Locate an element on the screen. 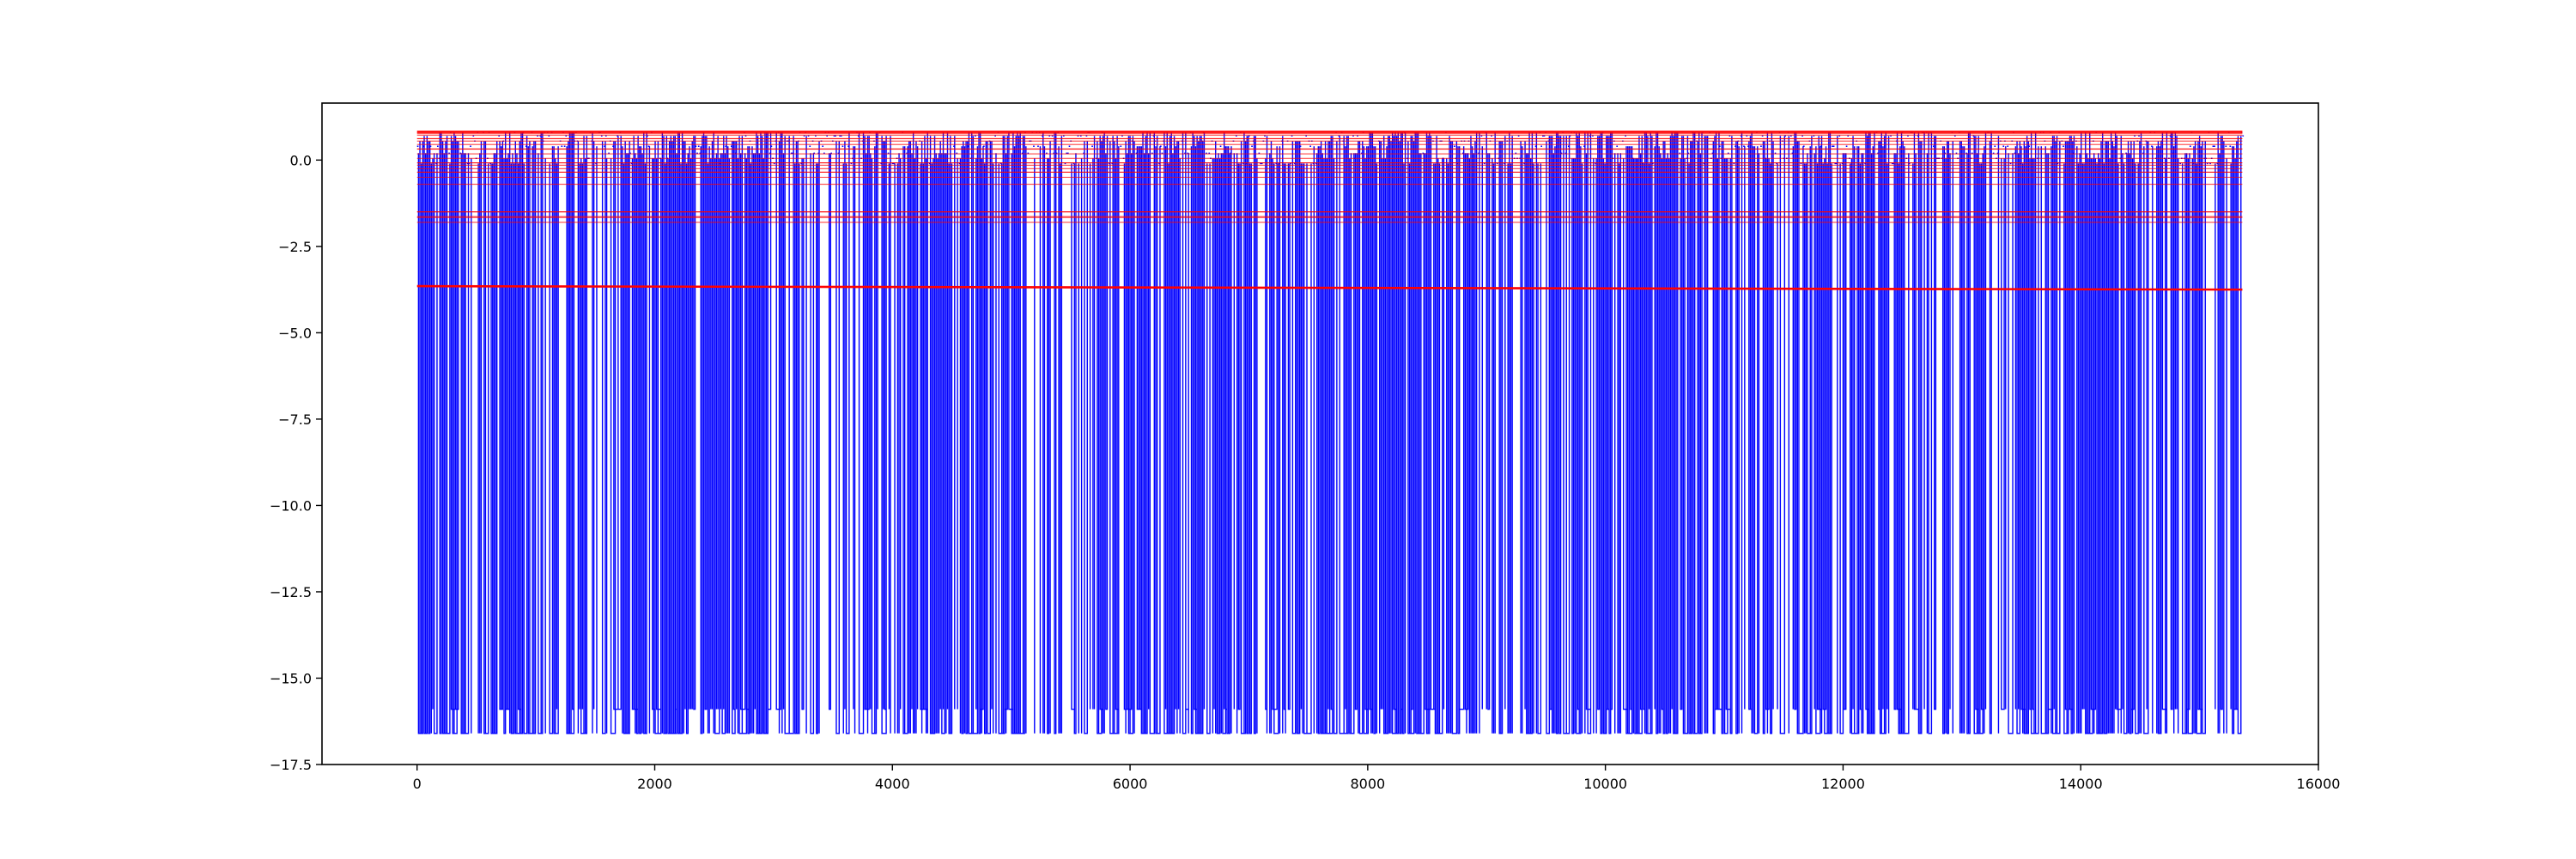 This screenshot has height=859, width=2576. x-tick-label: 16000 is located at coordinates (2319, 784).